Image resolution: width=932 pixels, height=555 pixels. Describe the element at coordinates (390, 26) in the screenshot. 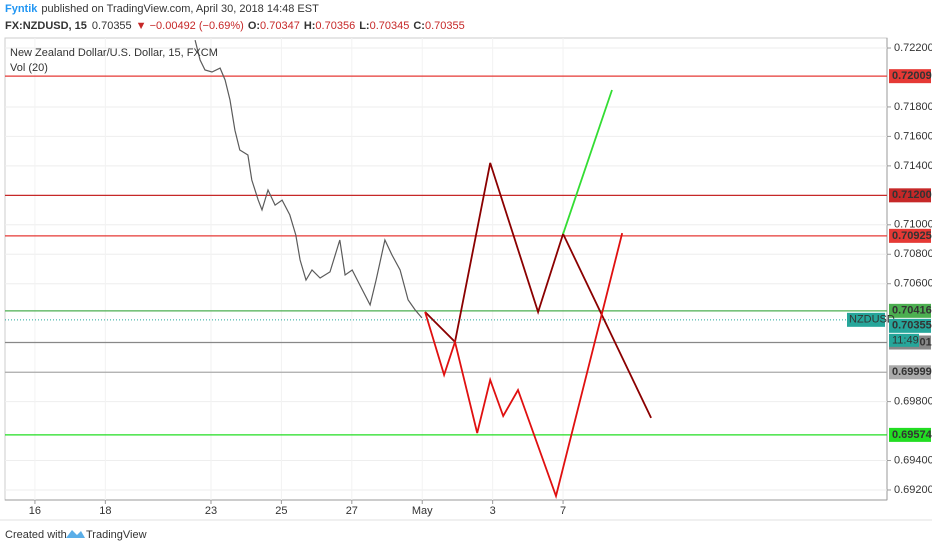

I see `l: 0.70345` at that location.